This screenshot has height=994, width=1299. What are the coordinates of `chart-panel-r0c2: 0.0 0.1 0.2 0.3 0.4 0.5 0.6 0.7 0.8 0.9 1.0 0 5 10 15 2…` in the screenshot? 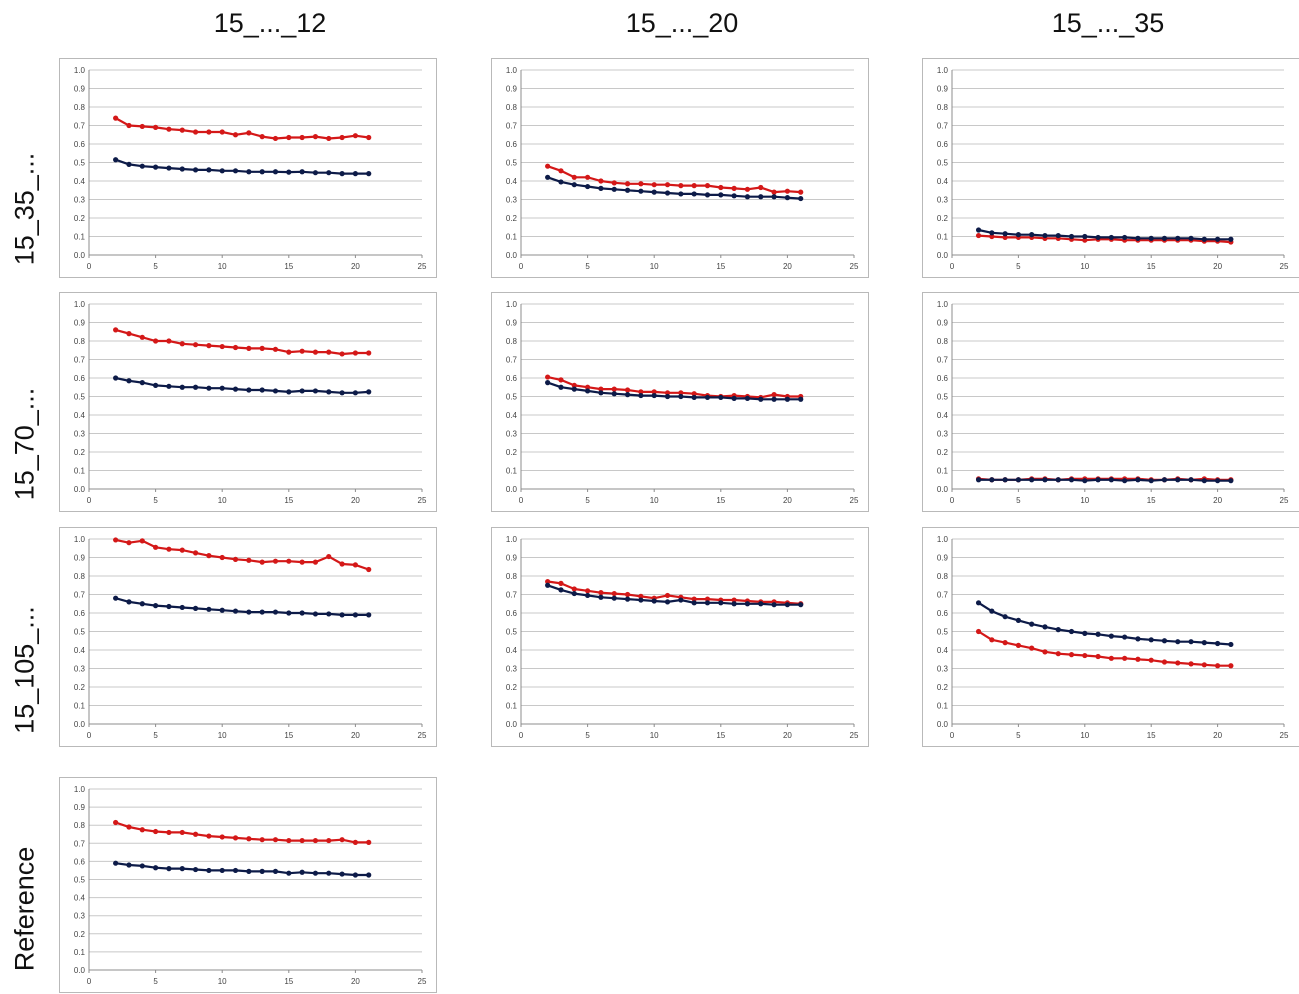 It's located at (1110, 168).